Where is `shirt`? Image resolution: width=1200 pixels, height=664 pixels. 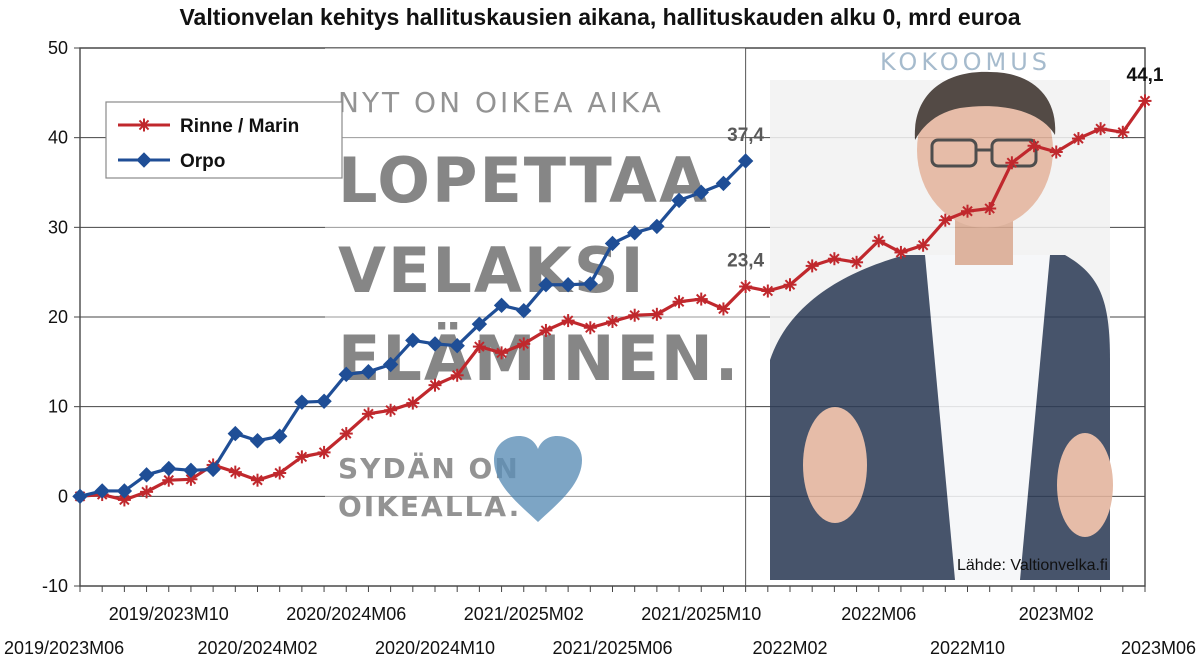 shirt is located at coordinates (987, 417).